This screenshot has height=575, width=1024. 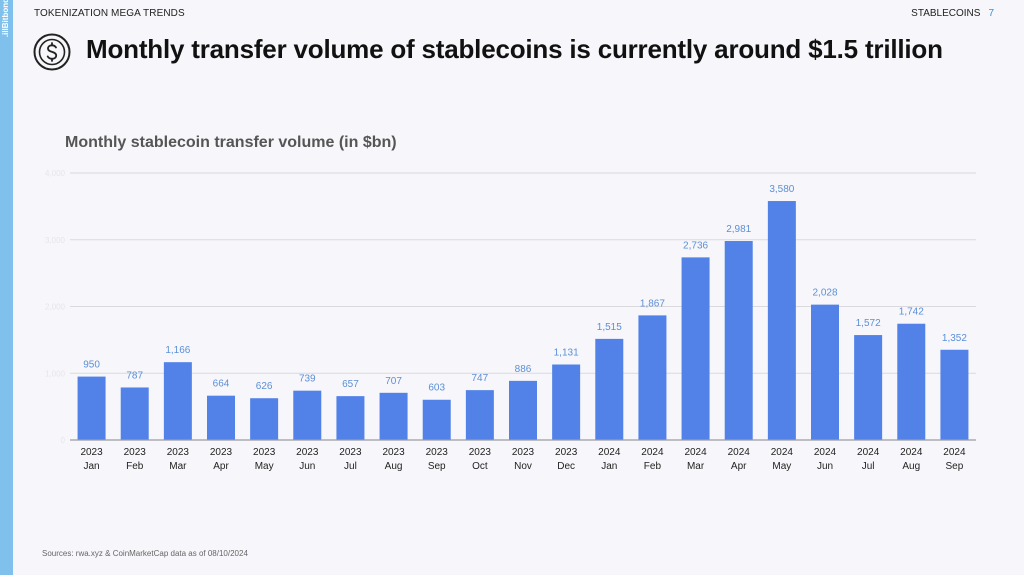 I want to click on brand-strip: .illBitbond, so click(x=6, y=287).